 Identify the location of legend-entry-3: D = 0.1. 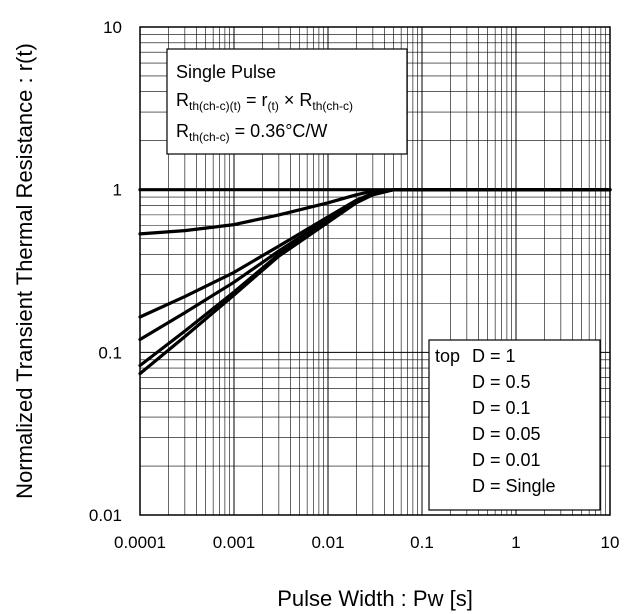
(501, 408).